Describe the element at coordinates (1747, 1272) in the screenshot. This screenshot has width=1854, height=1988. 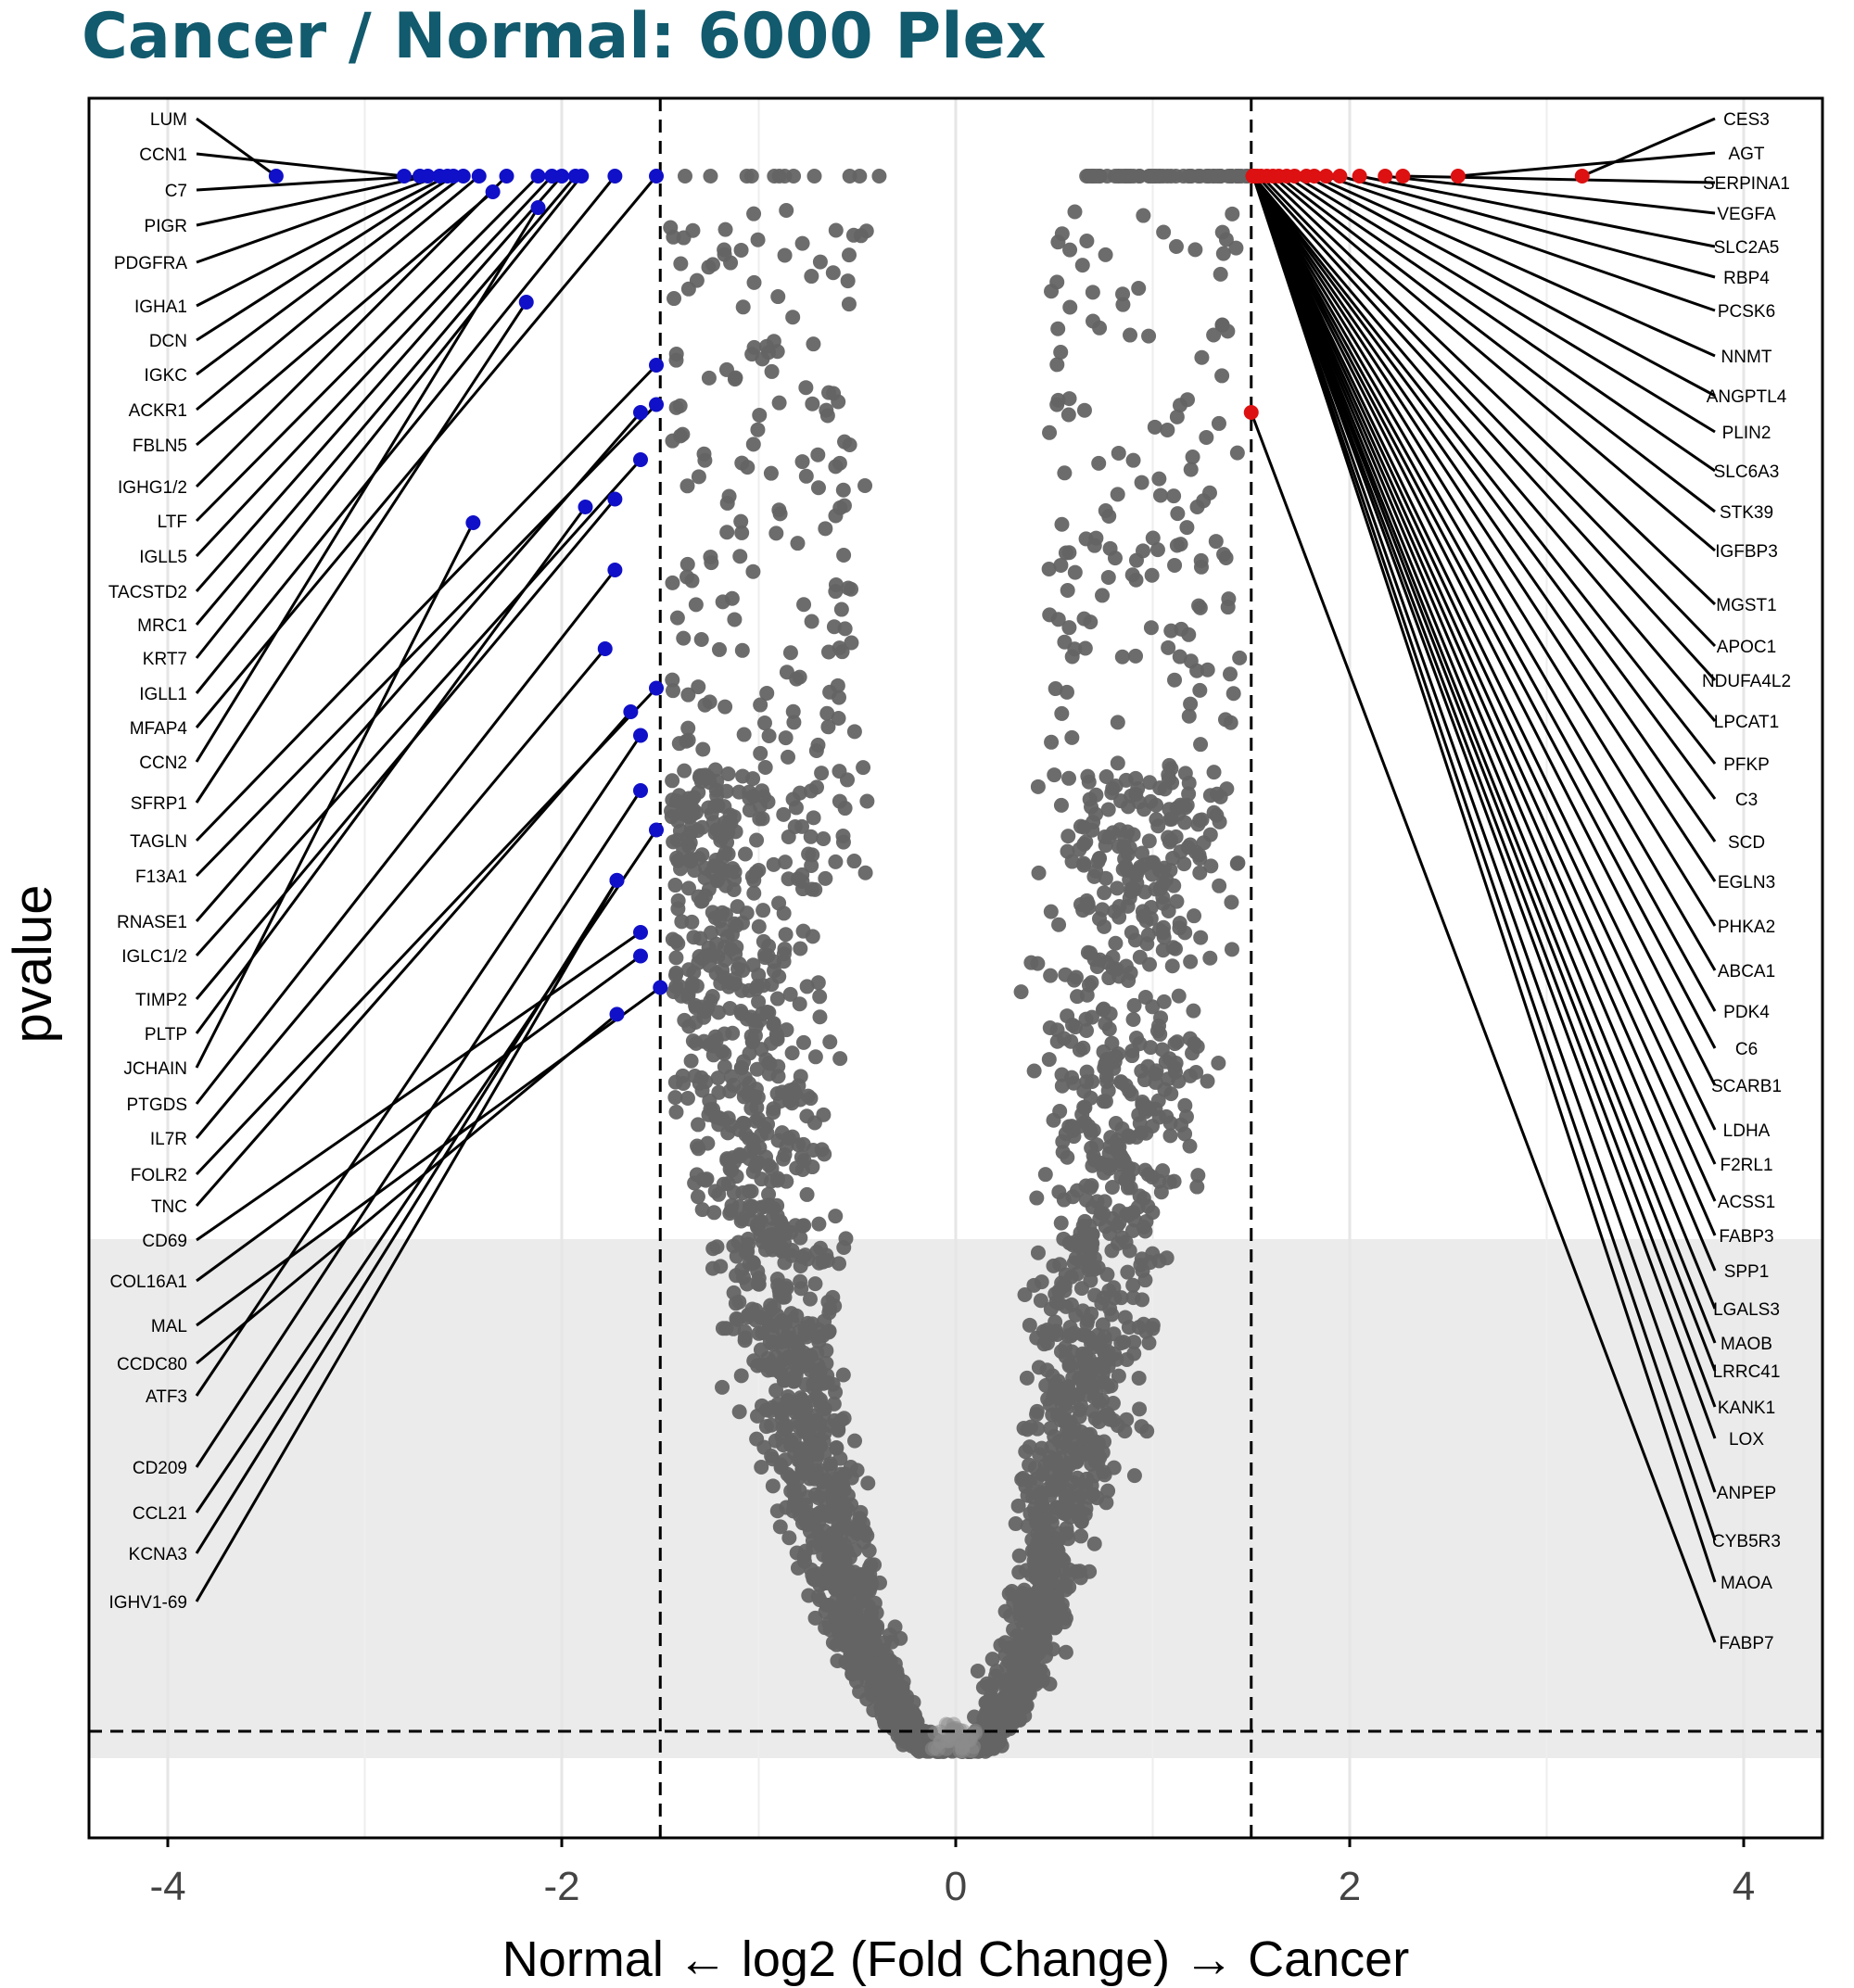
I see `gene-label: SPP1` at that location.